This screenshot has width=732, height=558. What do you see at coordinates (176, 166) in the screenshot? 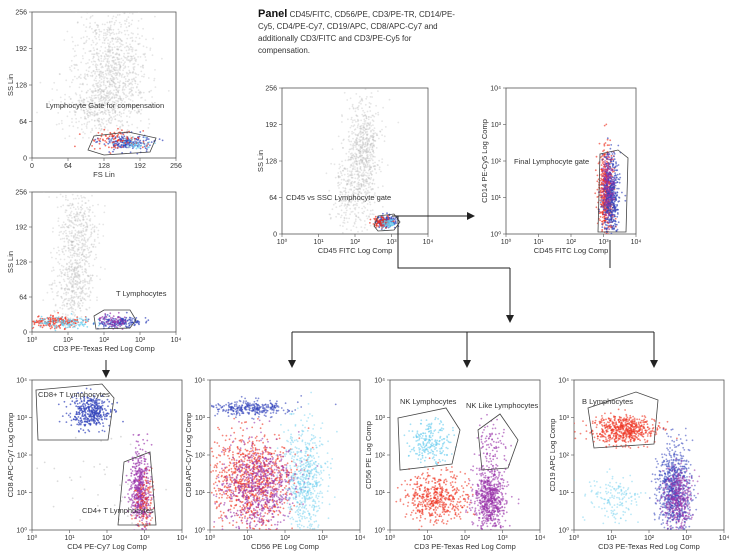
I see `x-tick-label: 256` at bounding box center [176, 166].